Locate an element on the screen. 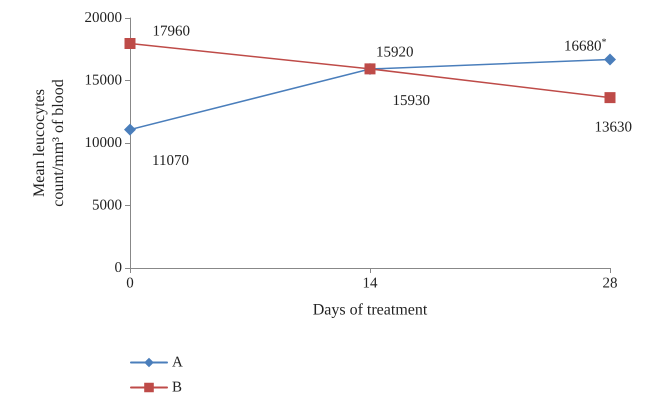 The height and width of the screenshot is (402, 645). y-tick-label: 10000 is located at coordinates (103, 143).